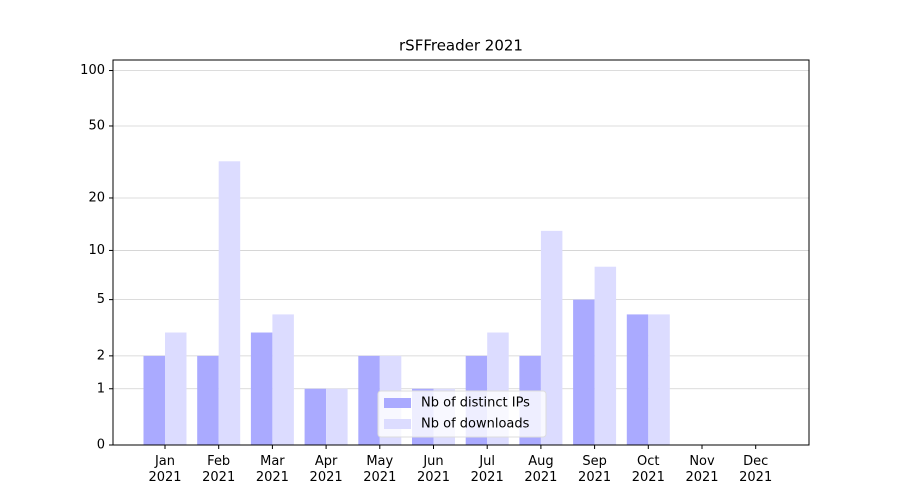 This screenshot has width=900, height=500. What do you see at coordinates (164, 469) in the screenshot?
I see `x-tick-label: Jan 2021` at bounding box center [164, 469].